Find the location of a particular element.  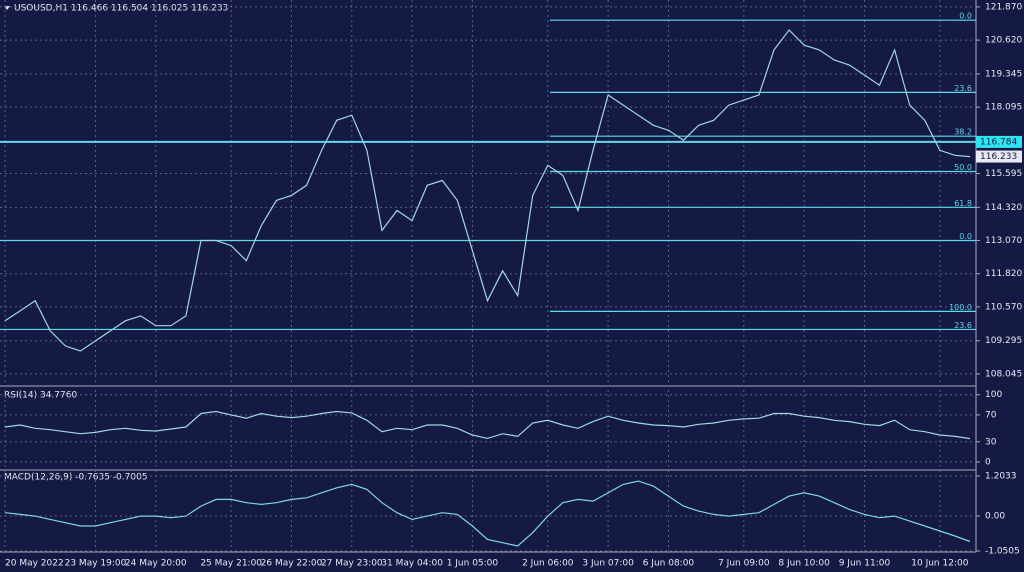

macd-title: MACD(12,26,9) -0.7635 -0.7005 is located at coordinates (76, 478).